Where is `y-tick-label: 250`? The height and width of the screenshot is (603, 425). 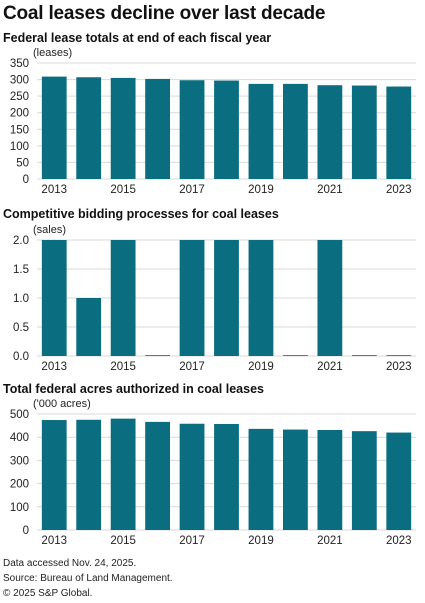 y-tick-label: 250 is located at coordinates (19, 97).